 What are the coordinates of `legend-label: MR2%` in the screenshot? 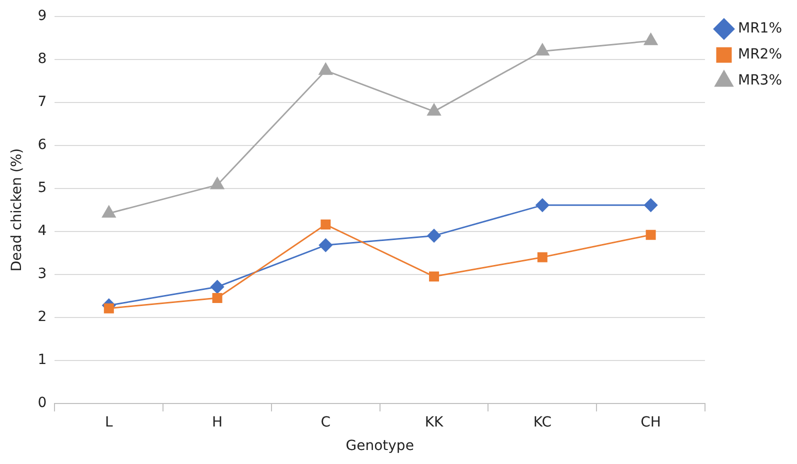 It's located at (760, 54).